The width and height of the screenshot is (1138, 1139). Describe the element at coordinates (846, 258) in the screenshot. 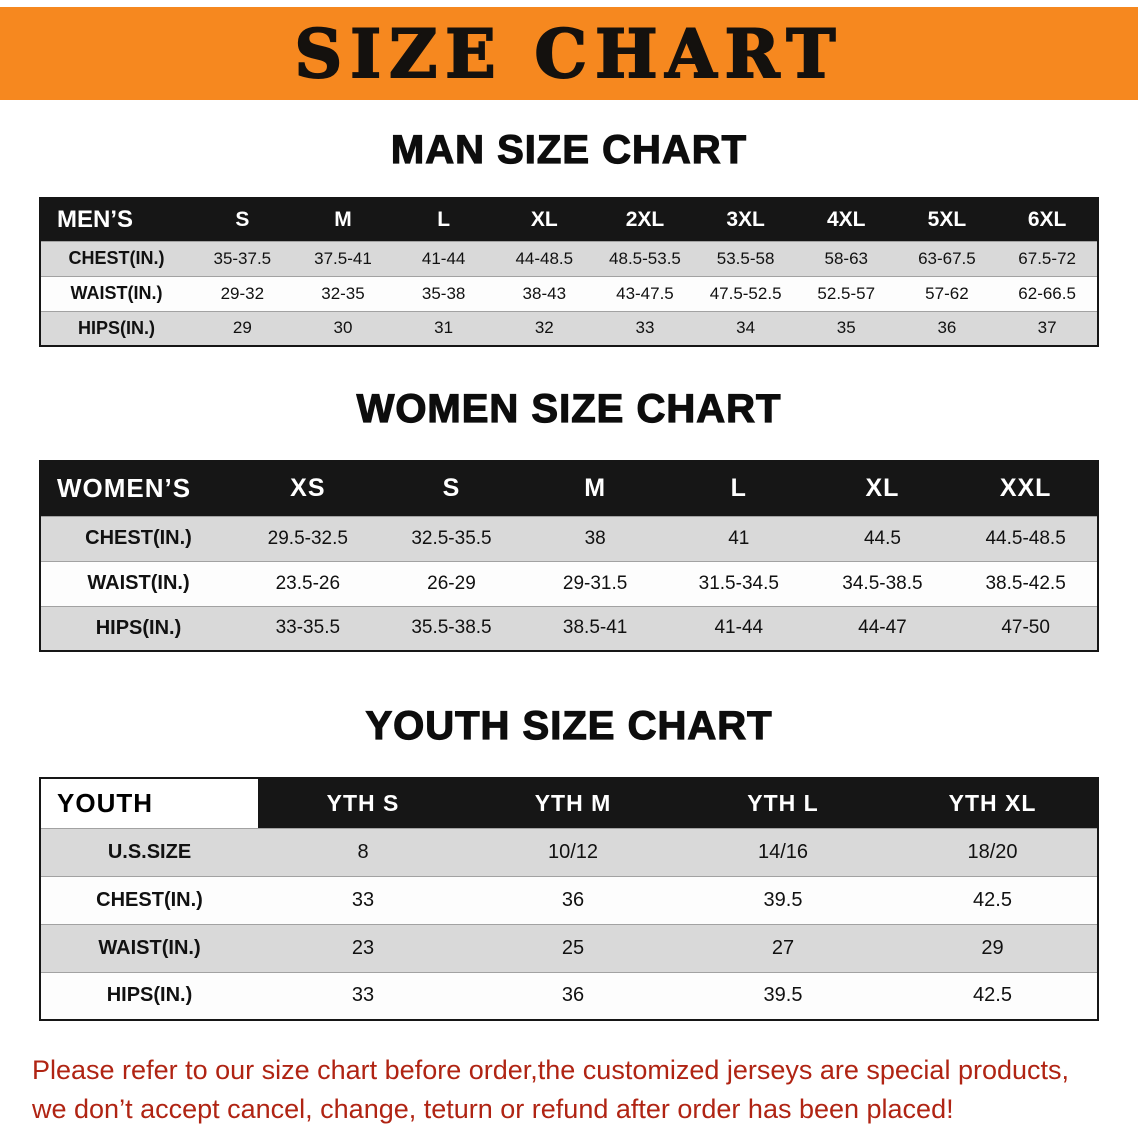

I see `measurement-value: 58-63` at that location.